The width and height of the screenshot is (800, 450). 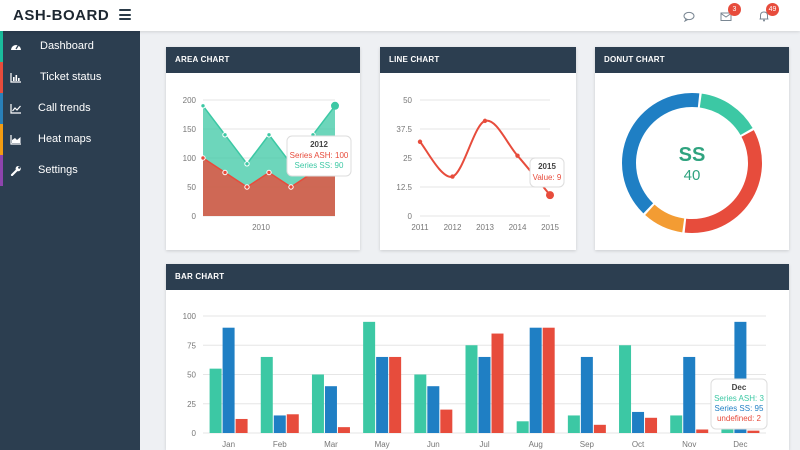 What do you see at coordinates (547, 177) in the screenshot?
I see `tooltip-line: Value: 9` at bounding box center [547, 177].